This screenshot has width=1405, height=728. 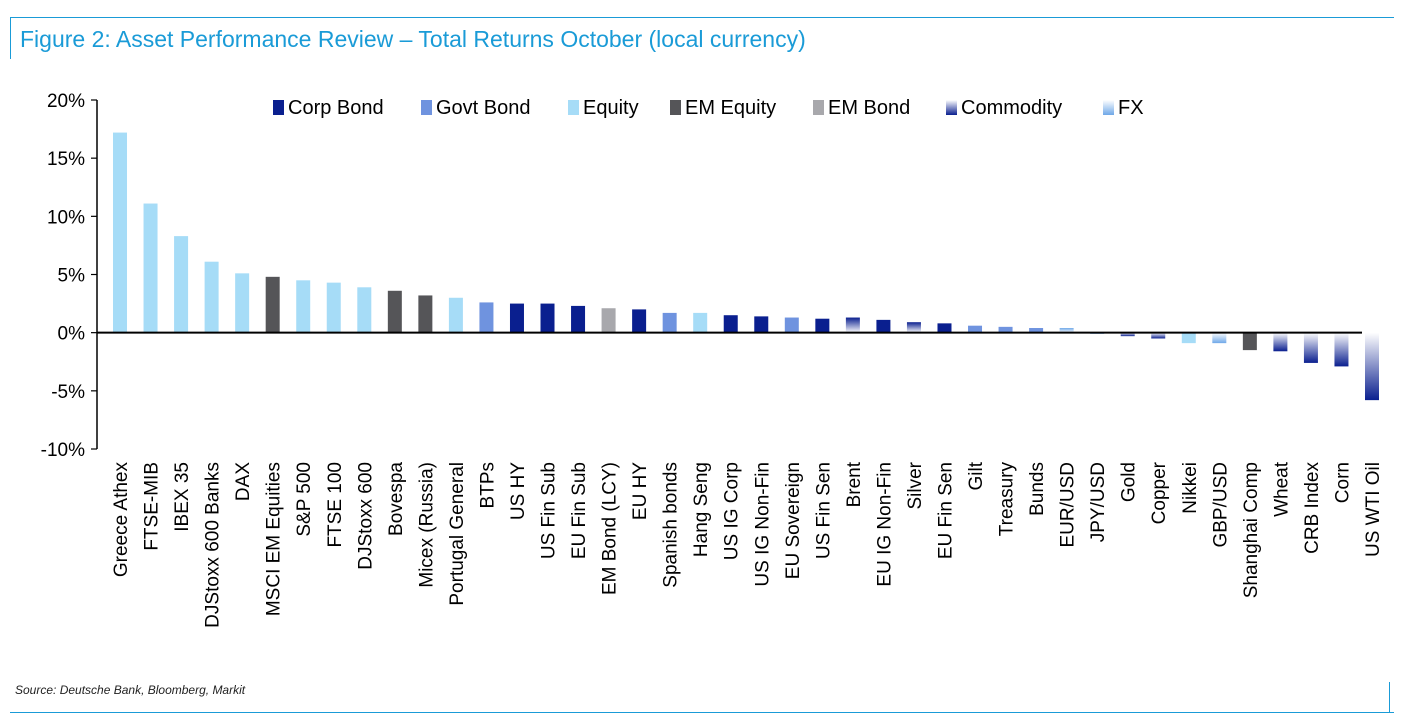 I want to click on x-tick-label: Bovespa, so click(x=396, y=499).